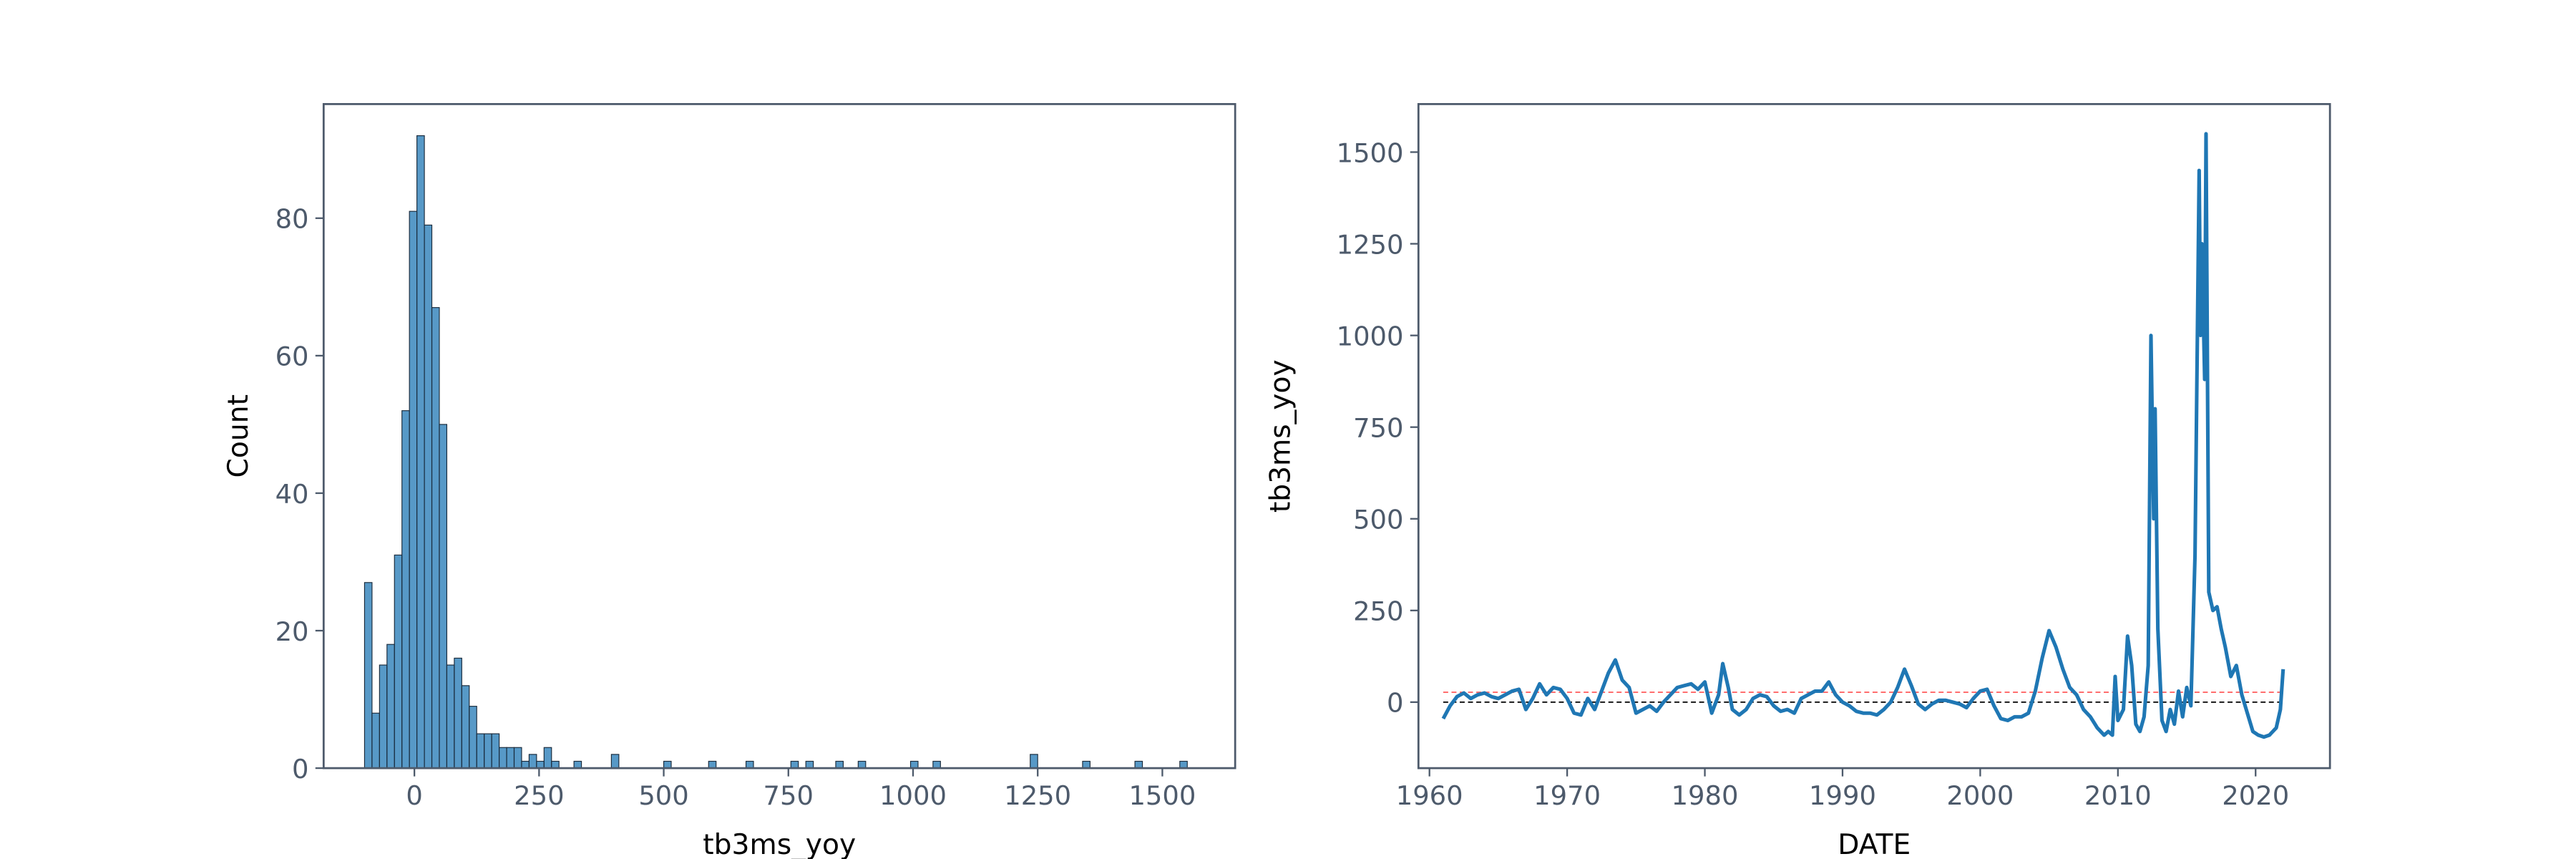  I want to click on y-tick-label: 40, so click(292, 494).